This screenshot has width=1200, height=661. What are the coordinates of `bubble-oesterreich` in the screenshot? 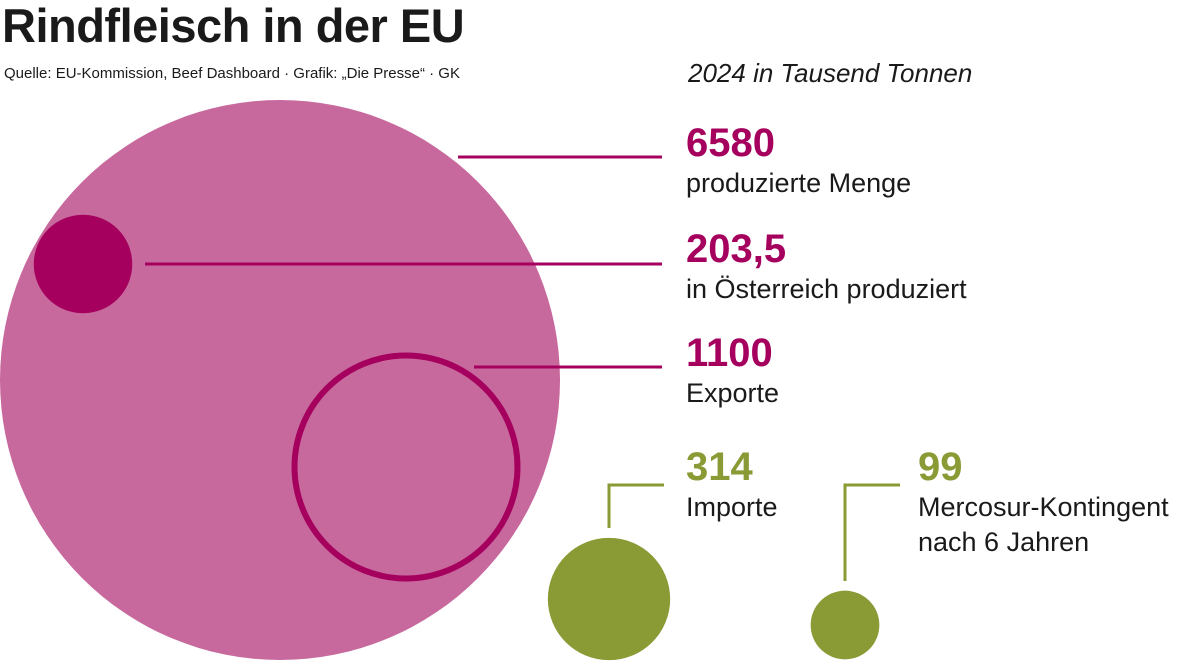 It's located at (83, 264).